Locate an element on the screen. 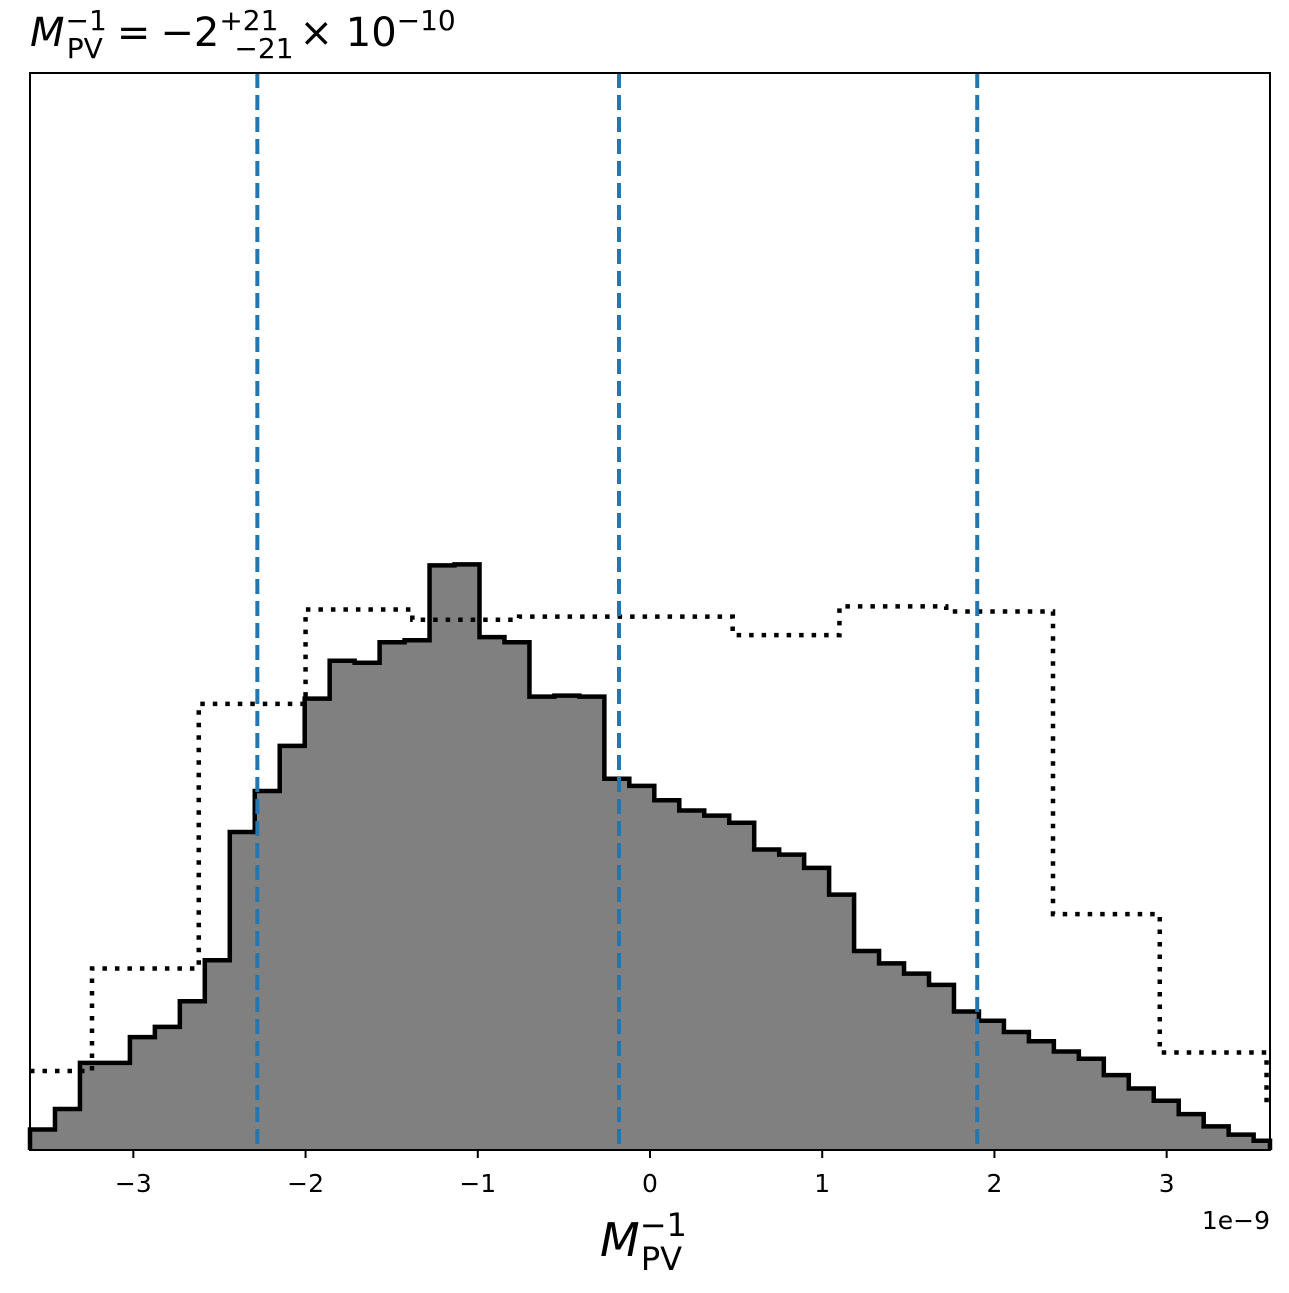 The image size is (1289, 1293). xlabel-subscript: PV is located at coordinates (661, 1259).